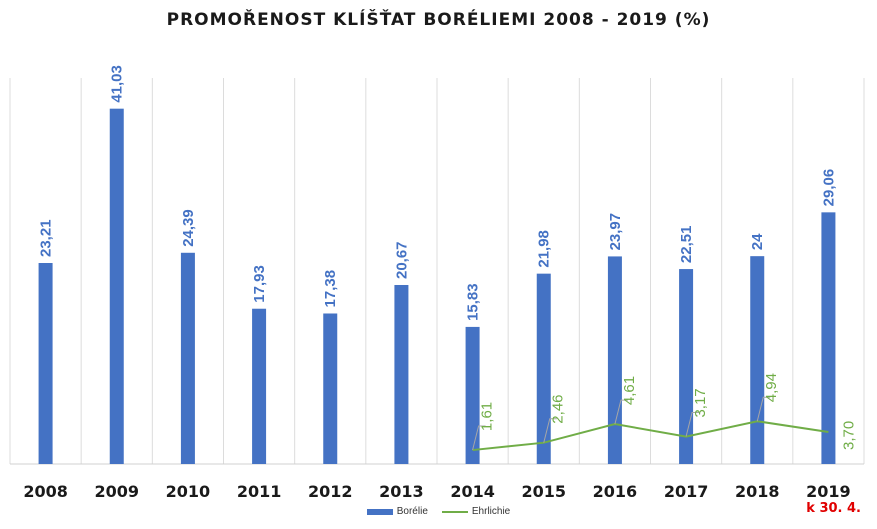 The width and height of the screenshot is (877, 529). What do you see at coordinates (401, 491) in the screenshot?
I see `x-tick-label: 2013` at bounding box center [401, 491].